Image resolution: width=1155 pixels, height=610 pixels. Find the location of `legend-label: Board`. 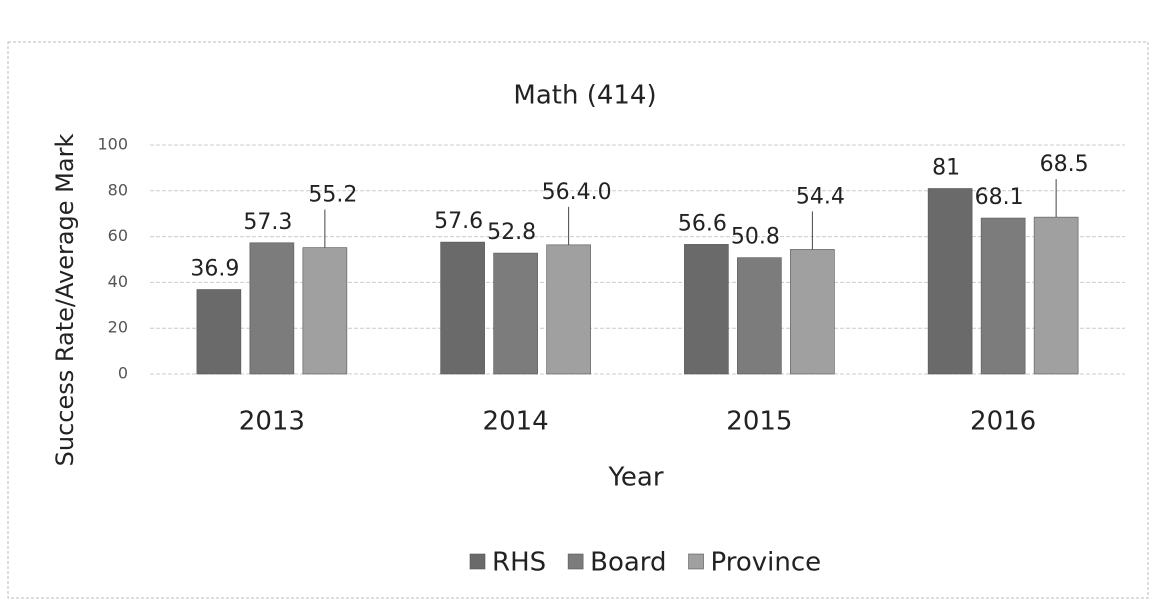

legend-label: Board is located at coordinates (628, 563).